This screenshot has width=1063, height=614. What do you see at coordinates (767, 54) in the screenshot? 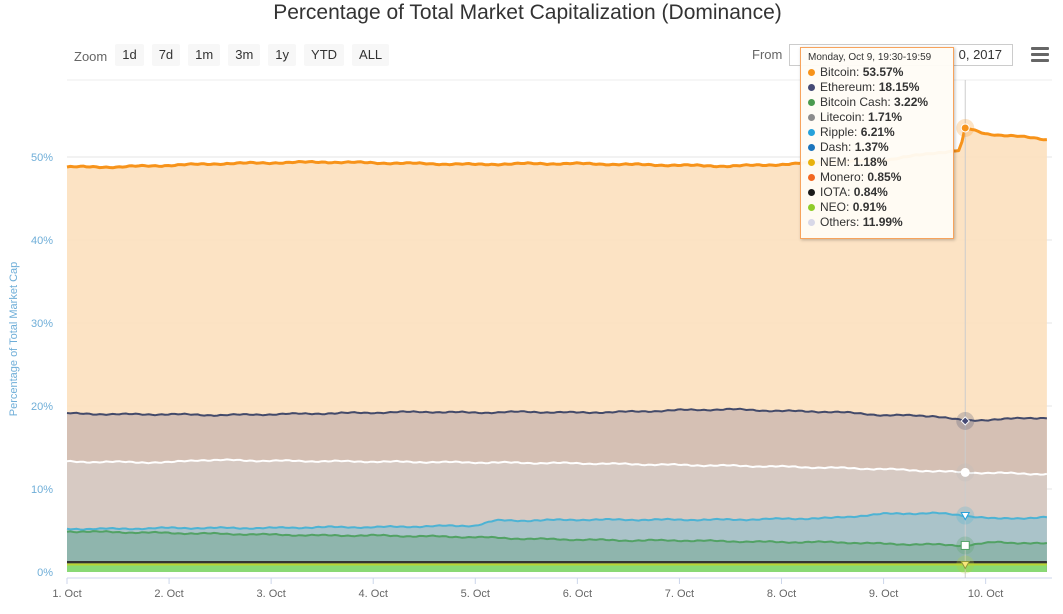
I see `from-label: From` at bounding box center [767, 54].